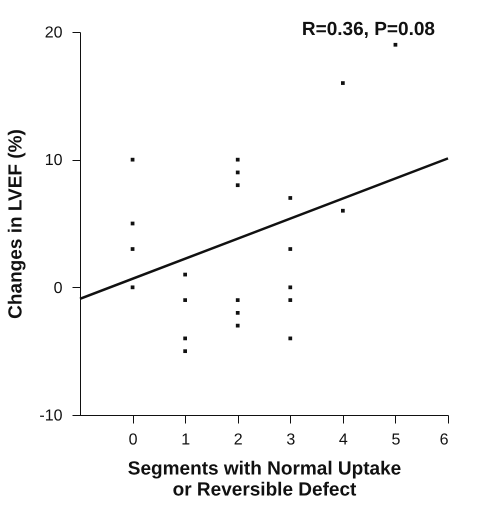 The height and width of the screenshot is (513, 496). I want to click on x-tick-label: 0, so click(133, 440).